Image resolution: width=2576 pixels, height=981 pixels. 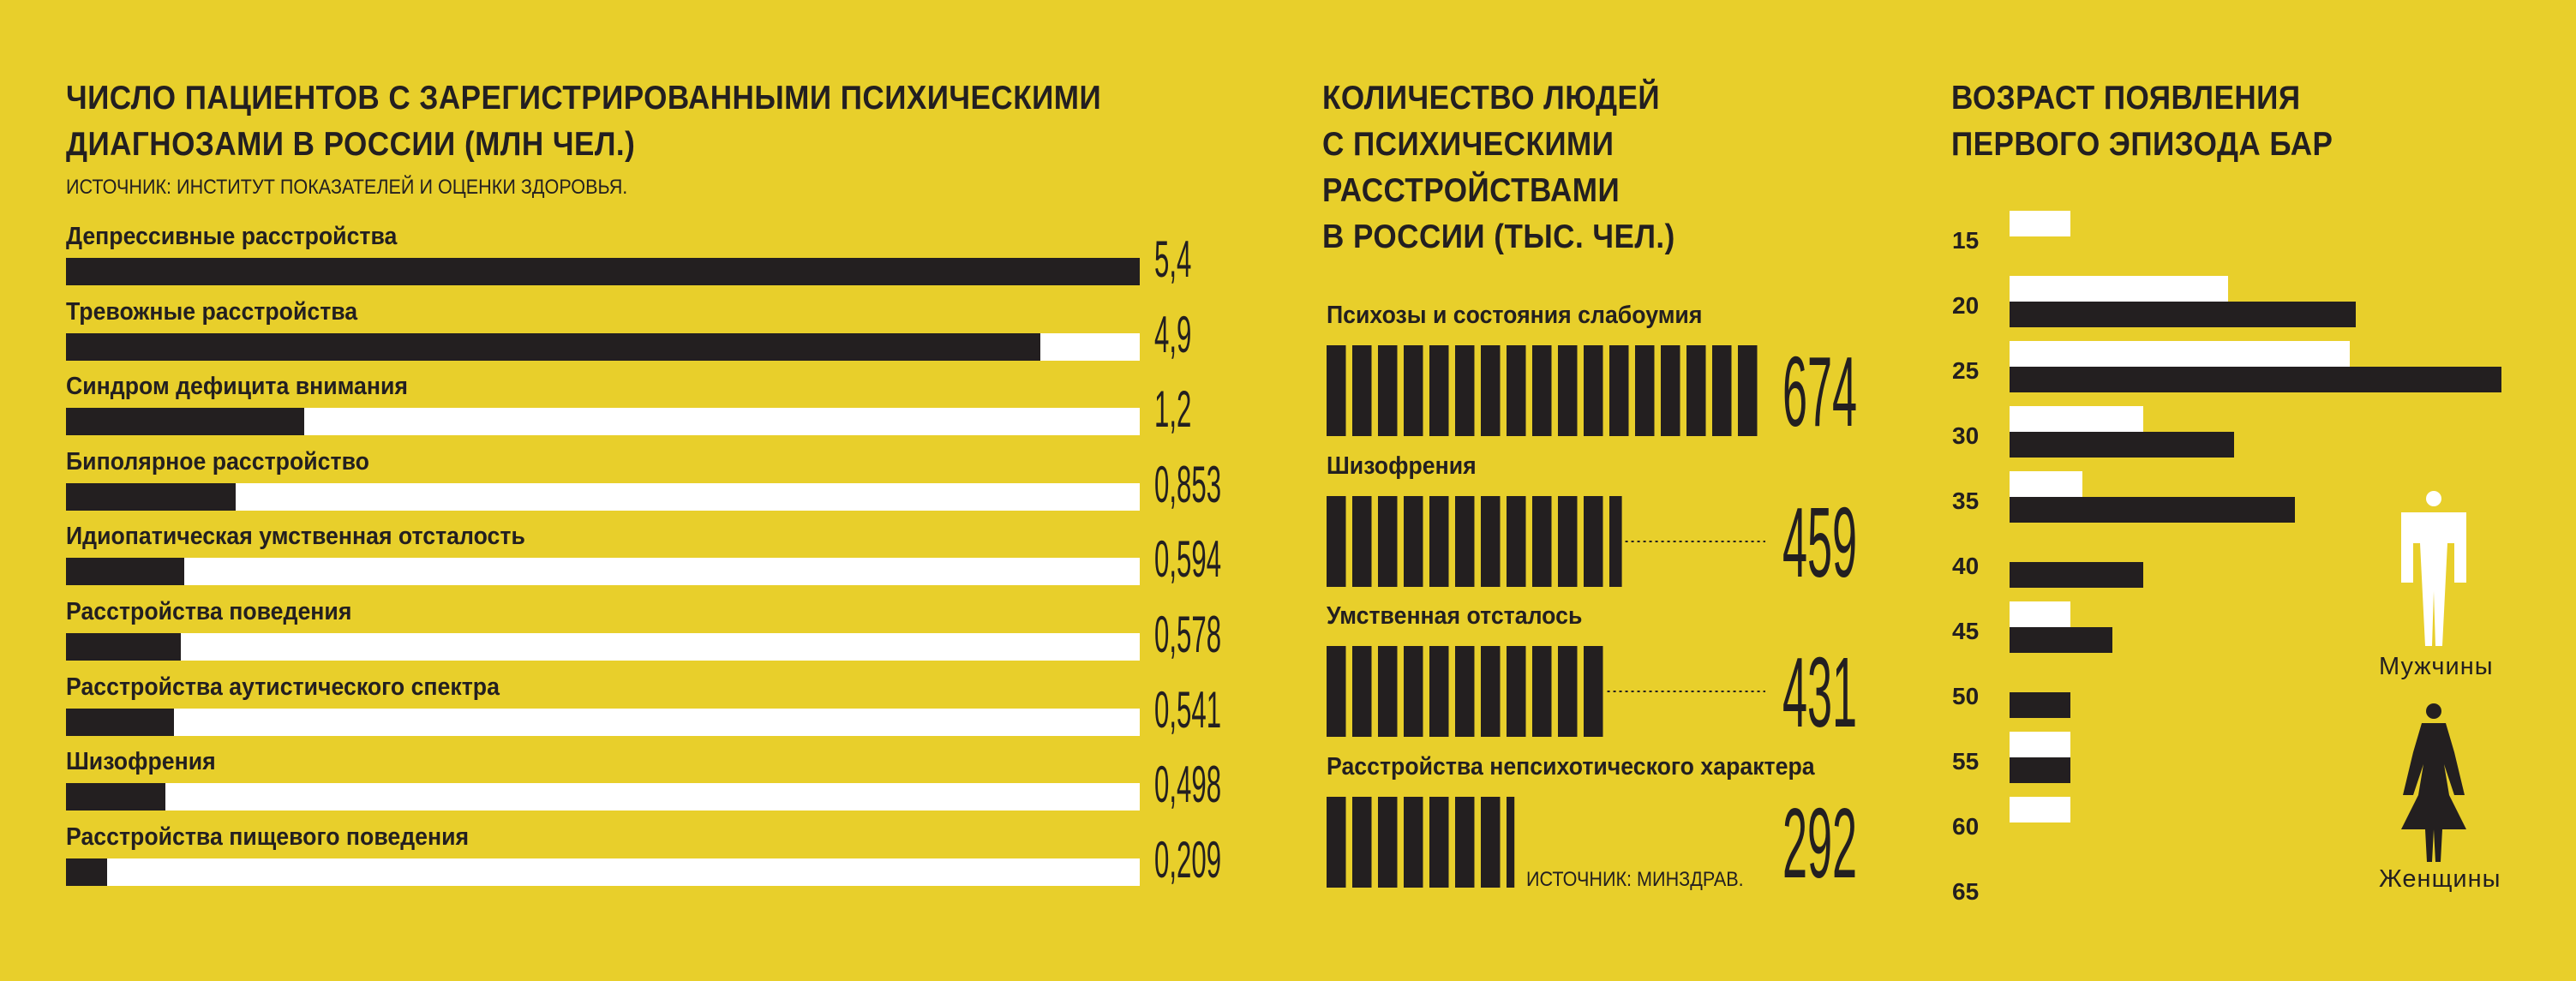 I want to click on age-tick-label: 20, so click(x=1966, y=305).